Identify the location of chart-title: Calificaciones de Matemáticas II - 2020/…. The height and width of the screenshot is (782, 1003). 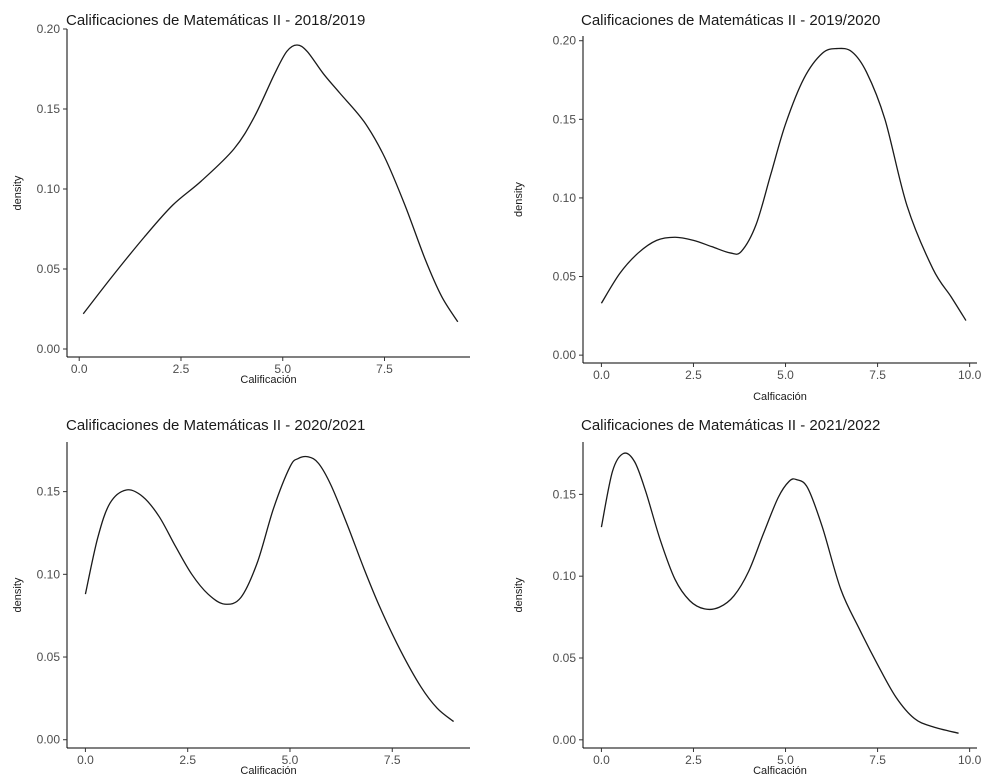
(216, 425).